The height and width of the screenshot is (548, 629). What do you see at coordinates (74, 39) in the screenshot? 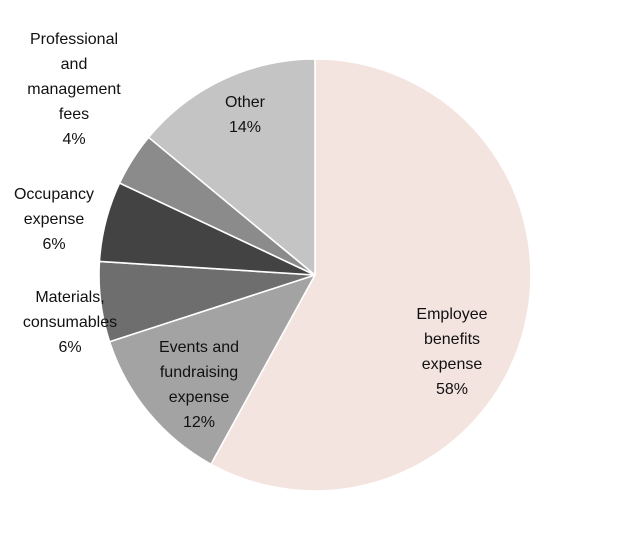
I see `slice-label-line: Professional` at bounding box center [74, 39].